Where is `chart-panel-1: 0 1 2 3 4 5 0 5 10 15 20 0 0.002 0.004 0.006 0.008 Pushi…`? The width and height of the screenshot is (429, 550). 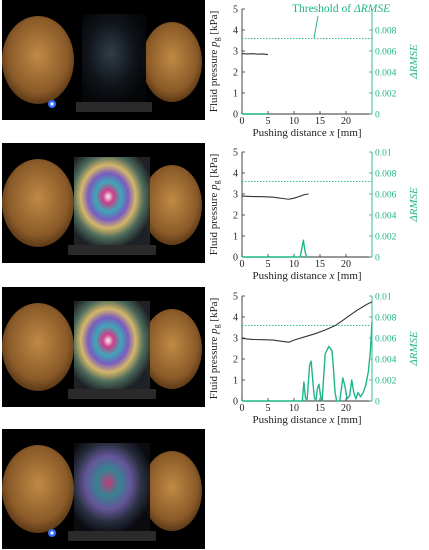
chart-panel-1: 0 1 2 3 4 5 0 5 10 15 20 0 0.002 0.004 0.006 0.008 Pushi… is located at coordinates (317, 70).